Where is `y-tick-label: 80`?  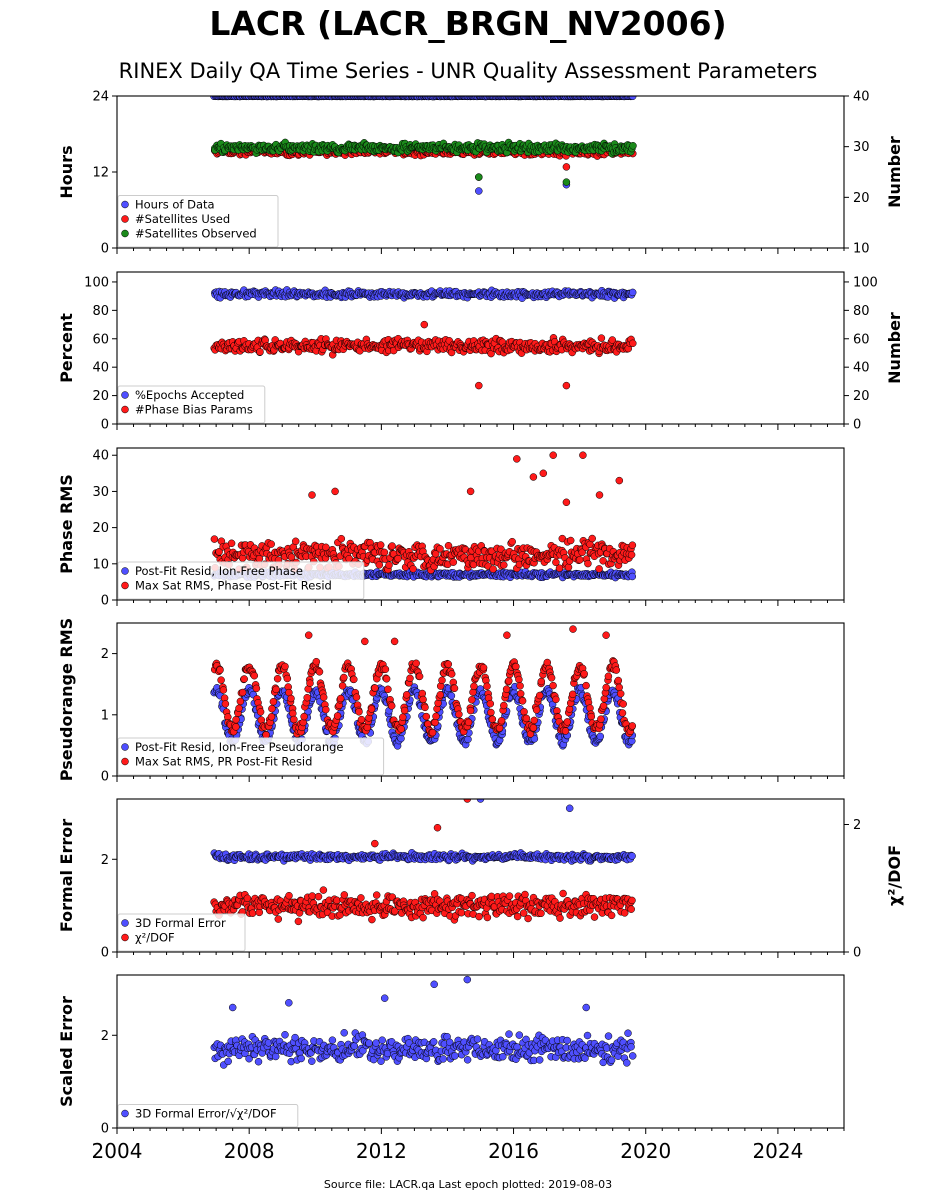
y-tick-label: 80 is located at coordinates (100, 311).